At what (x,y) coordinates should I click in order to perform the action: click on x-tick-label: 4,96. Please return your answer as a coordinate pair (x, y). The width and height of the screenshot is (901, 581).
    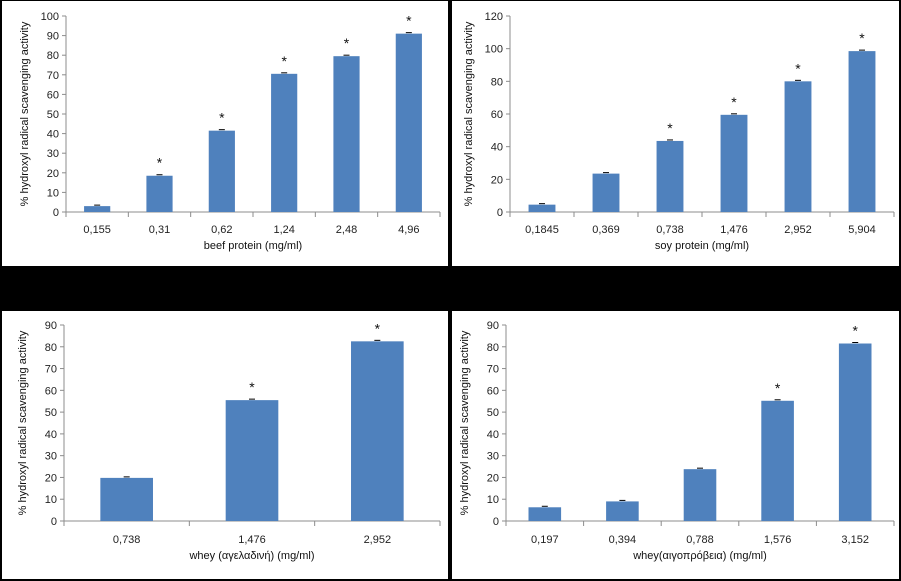
    Looking at the image, I should click on (408, 230).